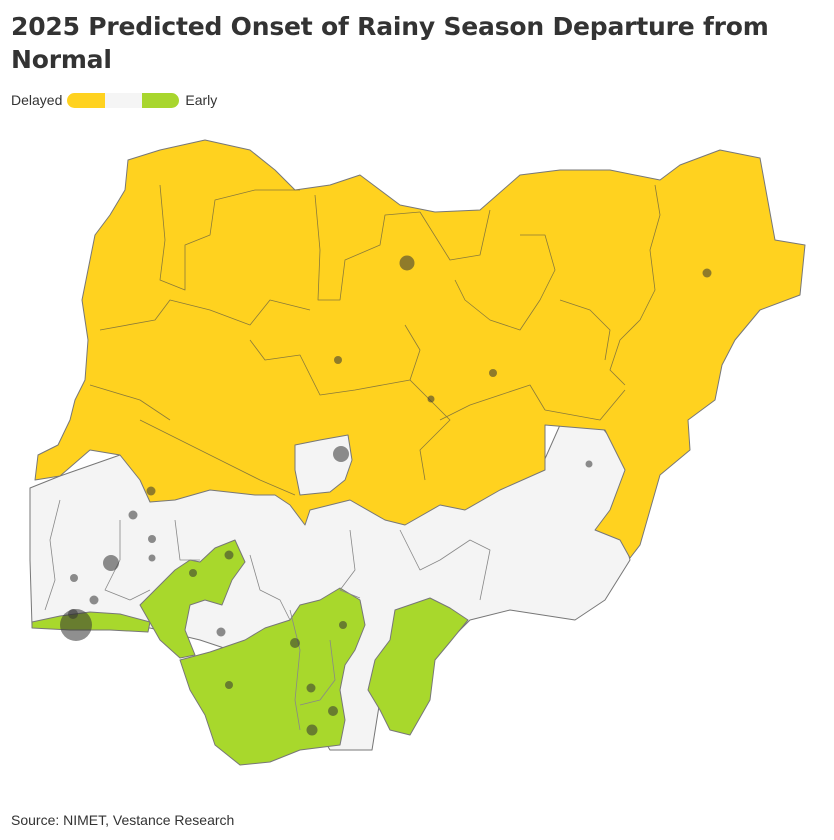  What do you see at coordinates (86, 100) in the screenshot?
I see `legend-swatch-delayed` at bounding box center [86, 100].